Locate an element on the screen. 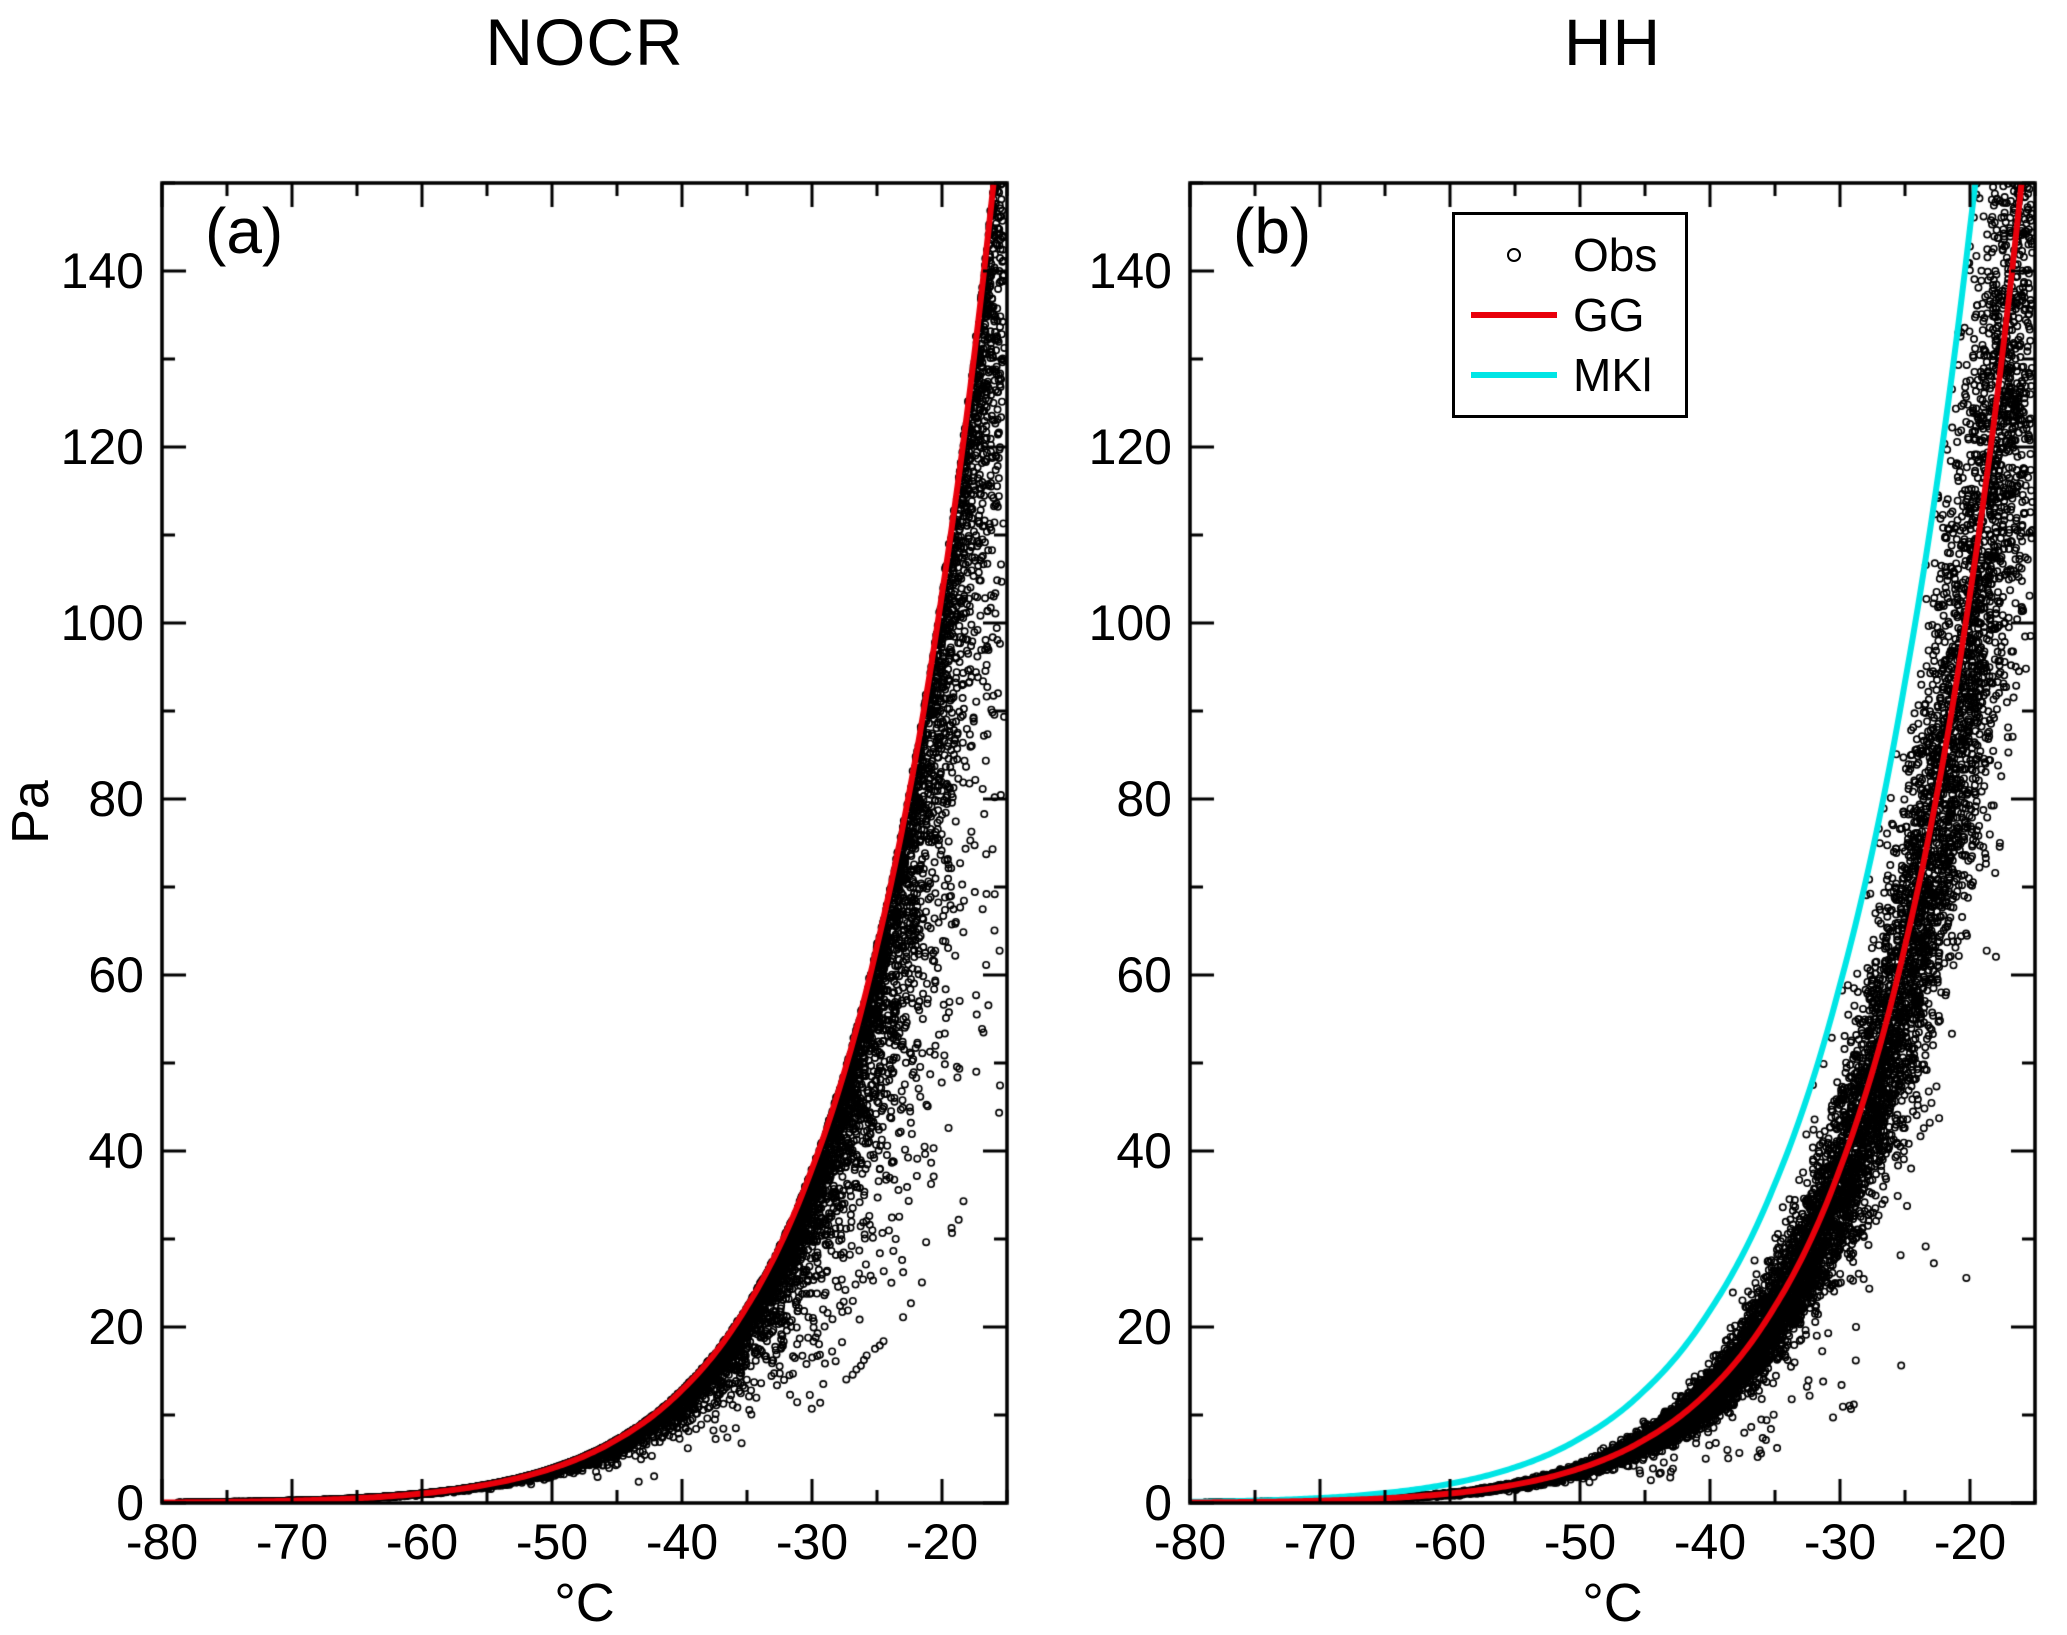  legend-item-obs: Obs is located at coordinates (1564, 255).